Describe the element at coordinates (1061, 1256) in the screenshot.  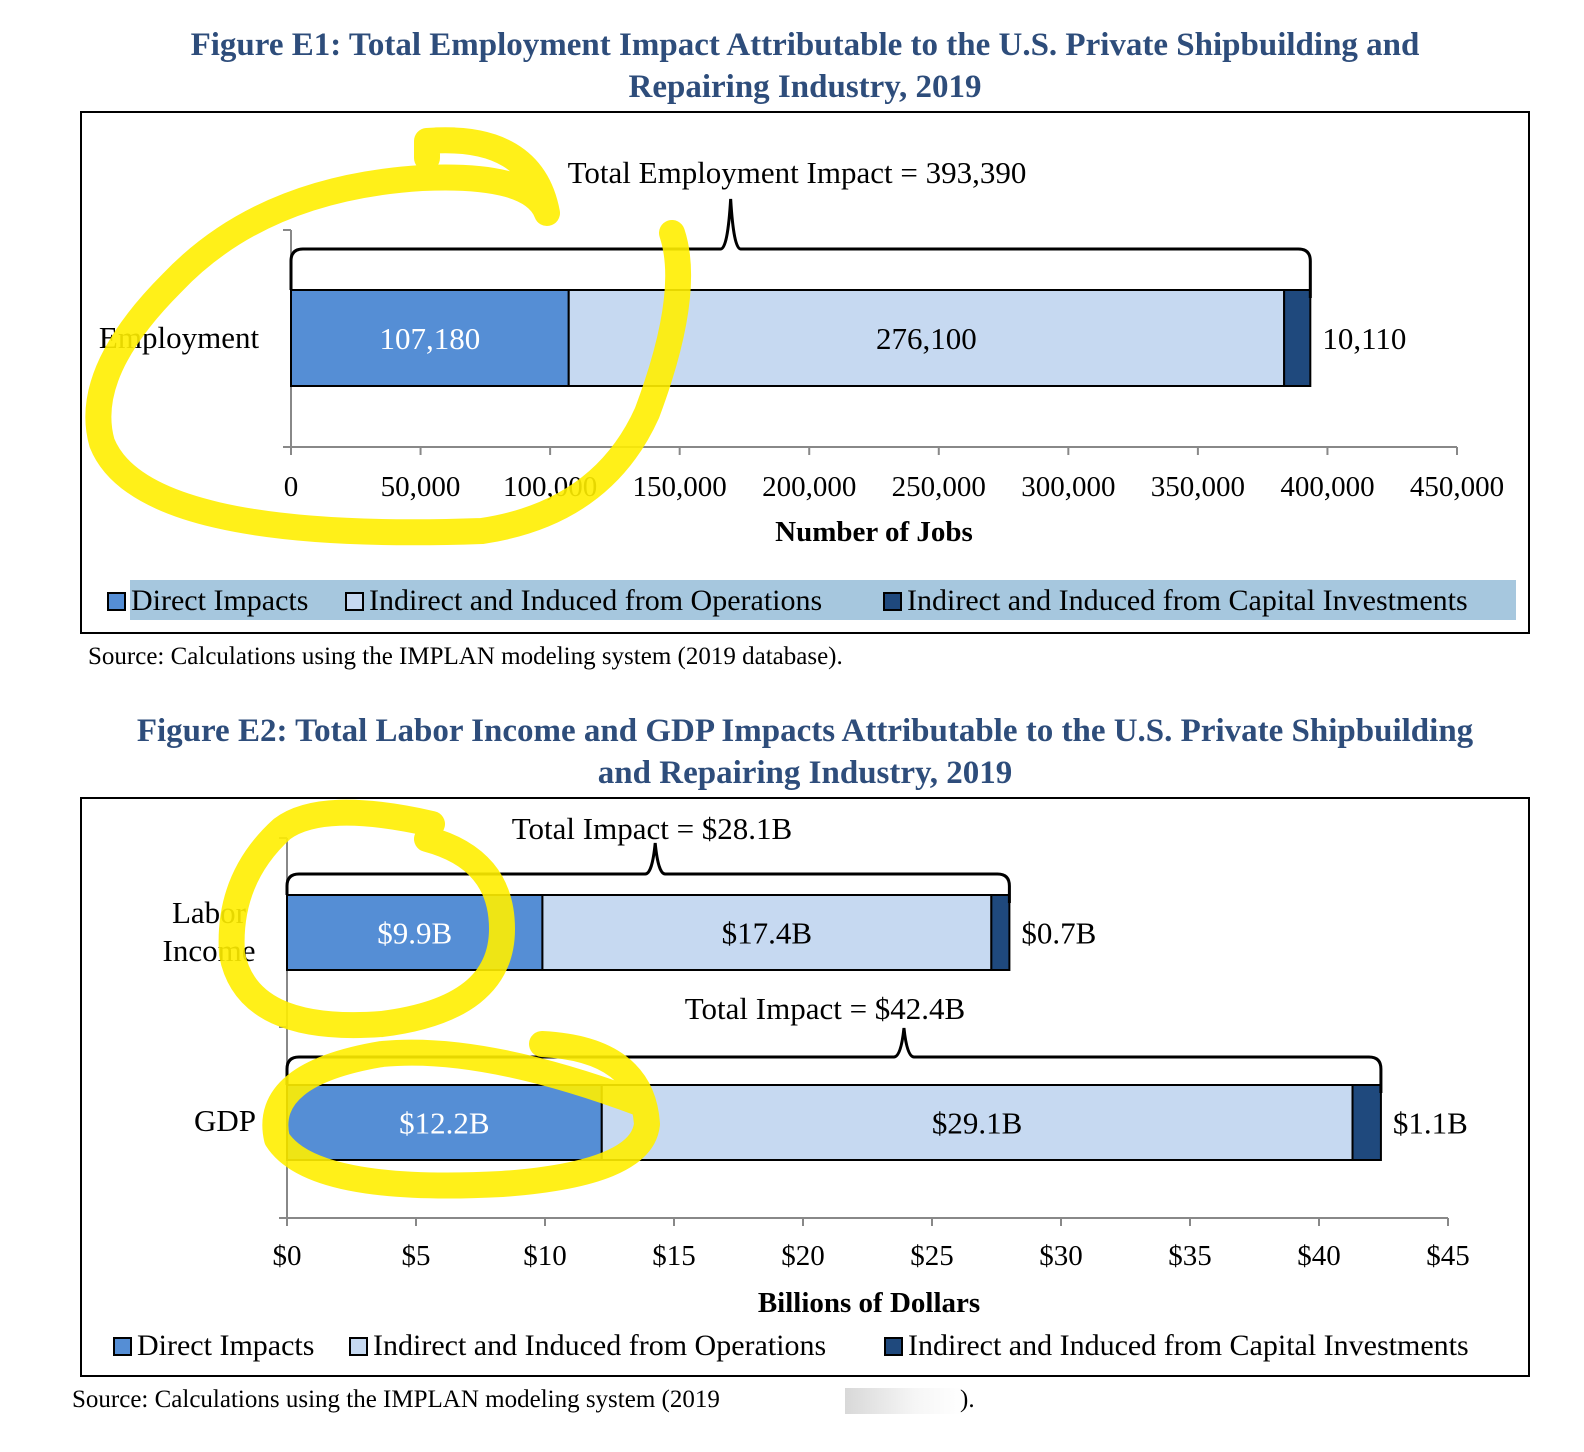
I see `x-tick-label: $30` at that location.